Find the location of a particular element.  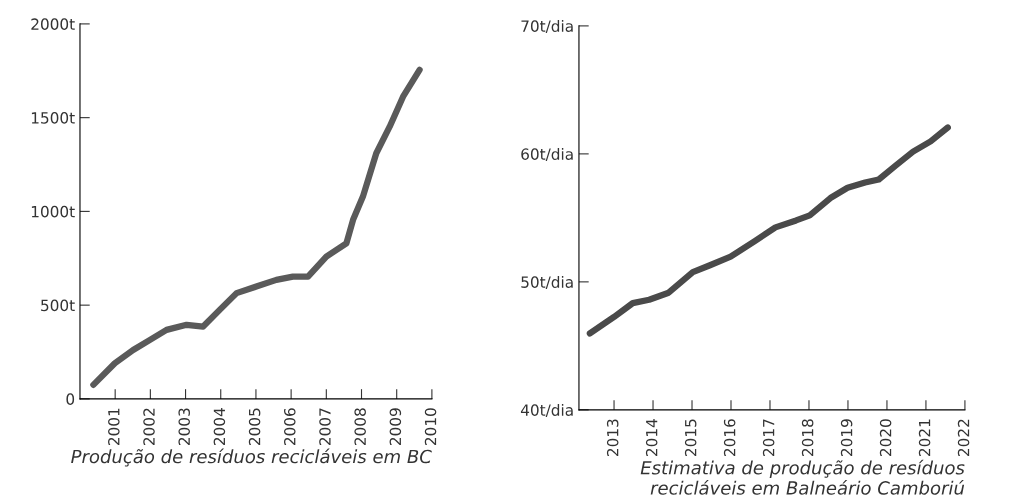

x-tick-label: 2004 is located at coordinates (219, 426).